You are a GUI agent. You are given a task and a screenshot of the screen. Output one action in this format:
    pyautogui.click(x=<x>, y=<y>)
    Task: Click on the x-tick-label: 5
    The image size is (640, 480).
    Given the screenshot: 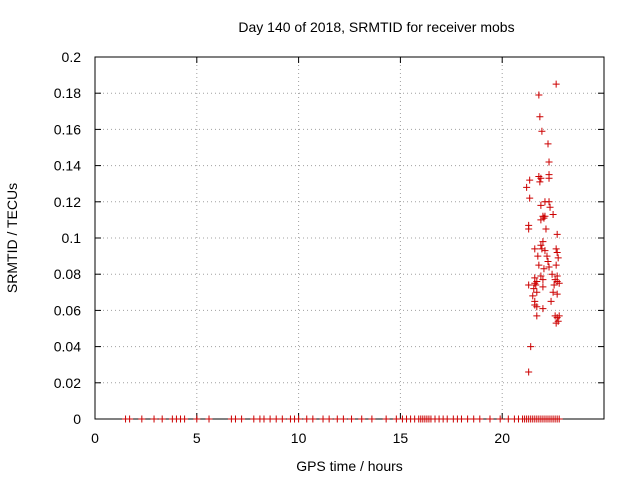 What is the action you would take?
    pyautogui.click(x=197, y=438)
    